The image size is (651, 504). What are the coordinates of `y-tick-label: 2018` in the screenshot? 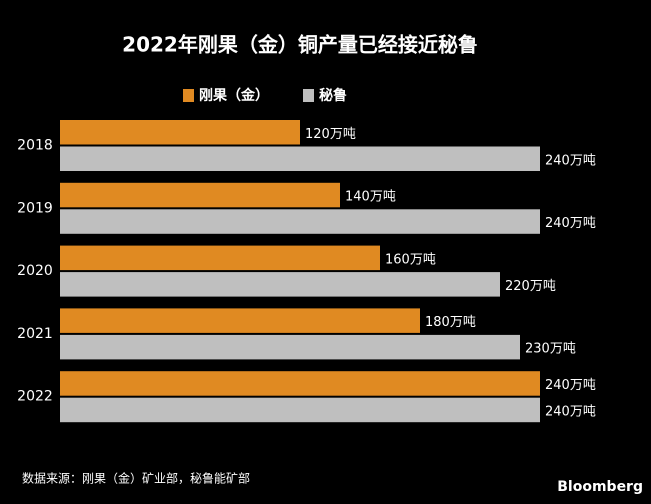 It's located at (35, 146).